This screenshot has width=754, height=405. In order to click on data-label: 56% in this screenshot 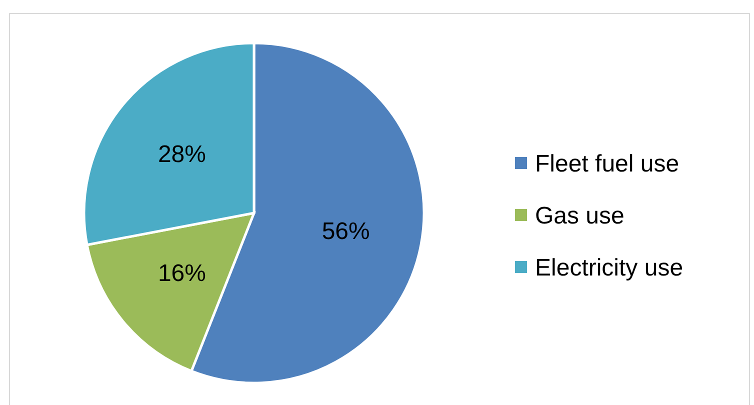, I will do `click(346, 231)`.